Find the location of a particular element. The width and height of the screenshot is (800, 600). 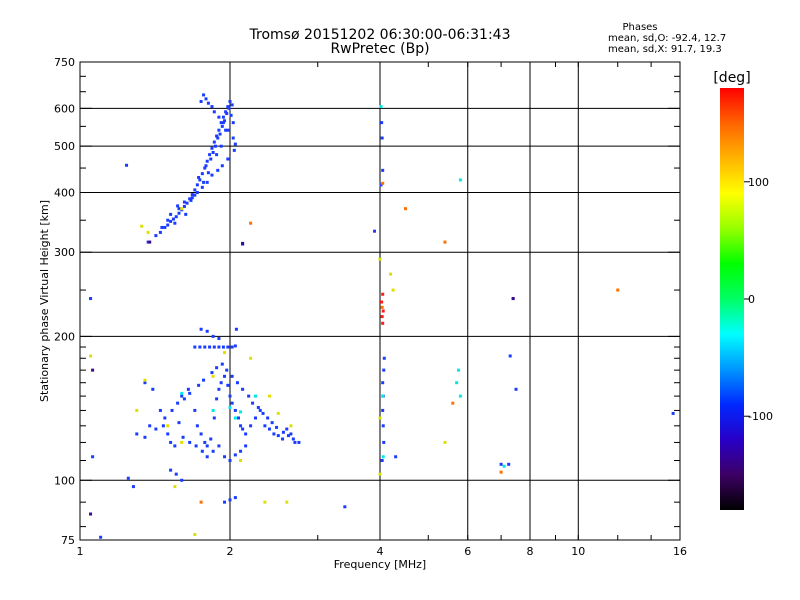

phase-stats-o: mean, sd,O: -92.4, 12.7 is located at coordinates (667, 38).